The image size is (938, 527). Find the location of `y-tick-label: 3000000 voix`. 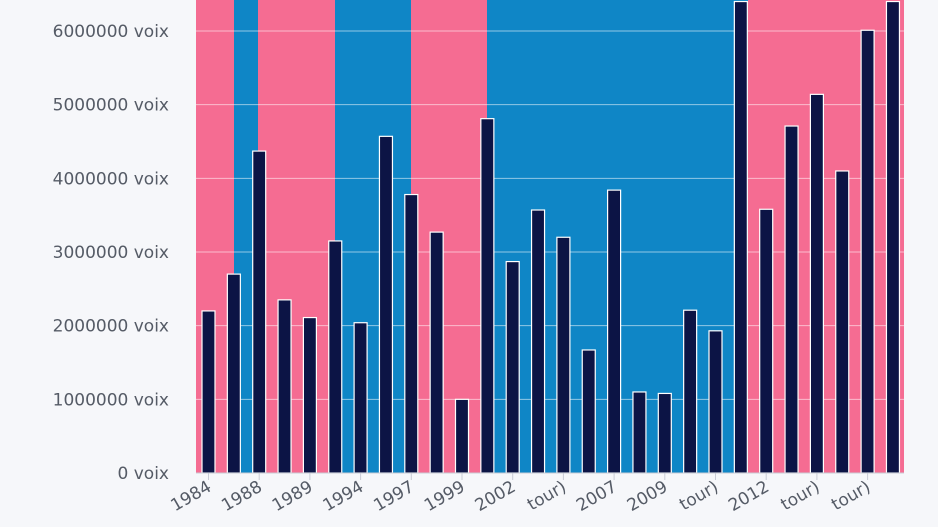

y-tick-label: 3000000 voix is located at coordinates (111, 253).